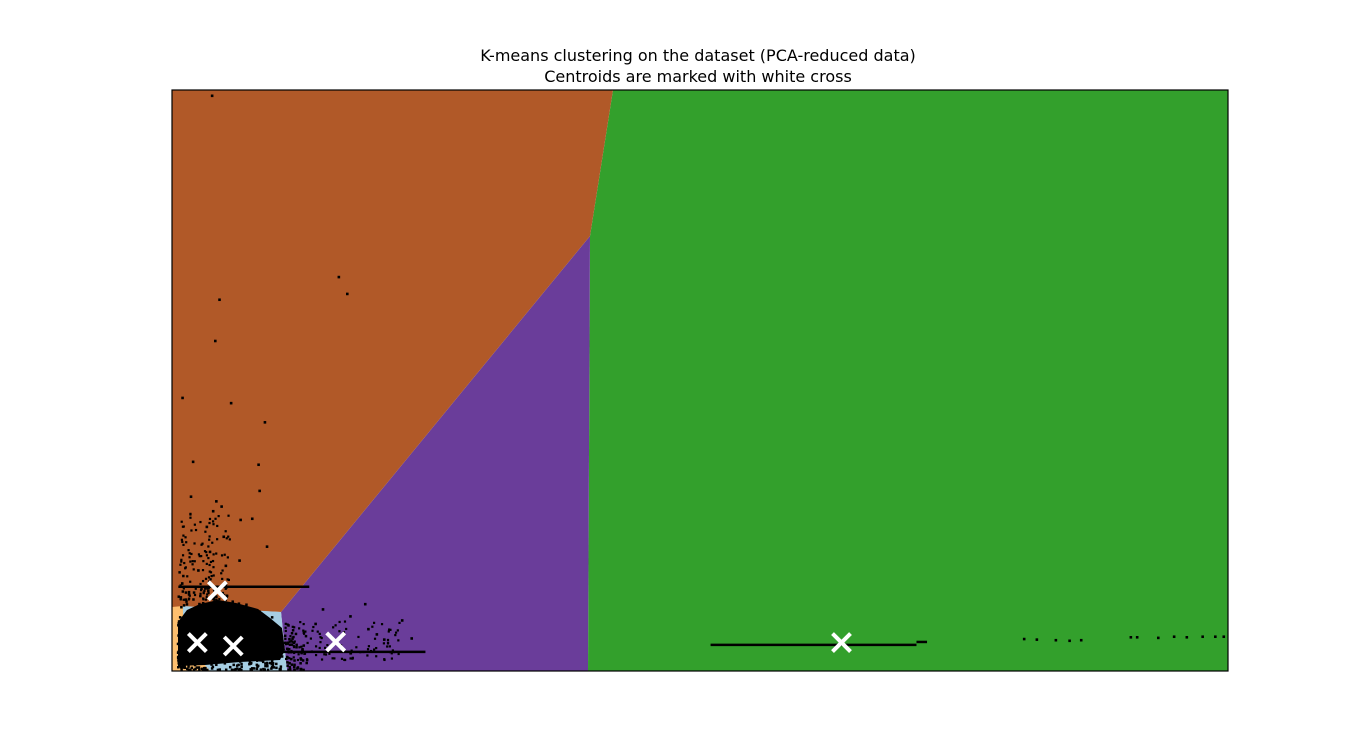  What do you see at coordinates (197, 642) in the screenshot?
I see `centroid-cross-stroke` at bounding box center [197, 642].